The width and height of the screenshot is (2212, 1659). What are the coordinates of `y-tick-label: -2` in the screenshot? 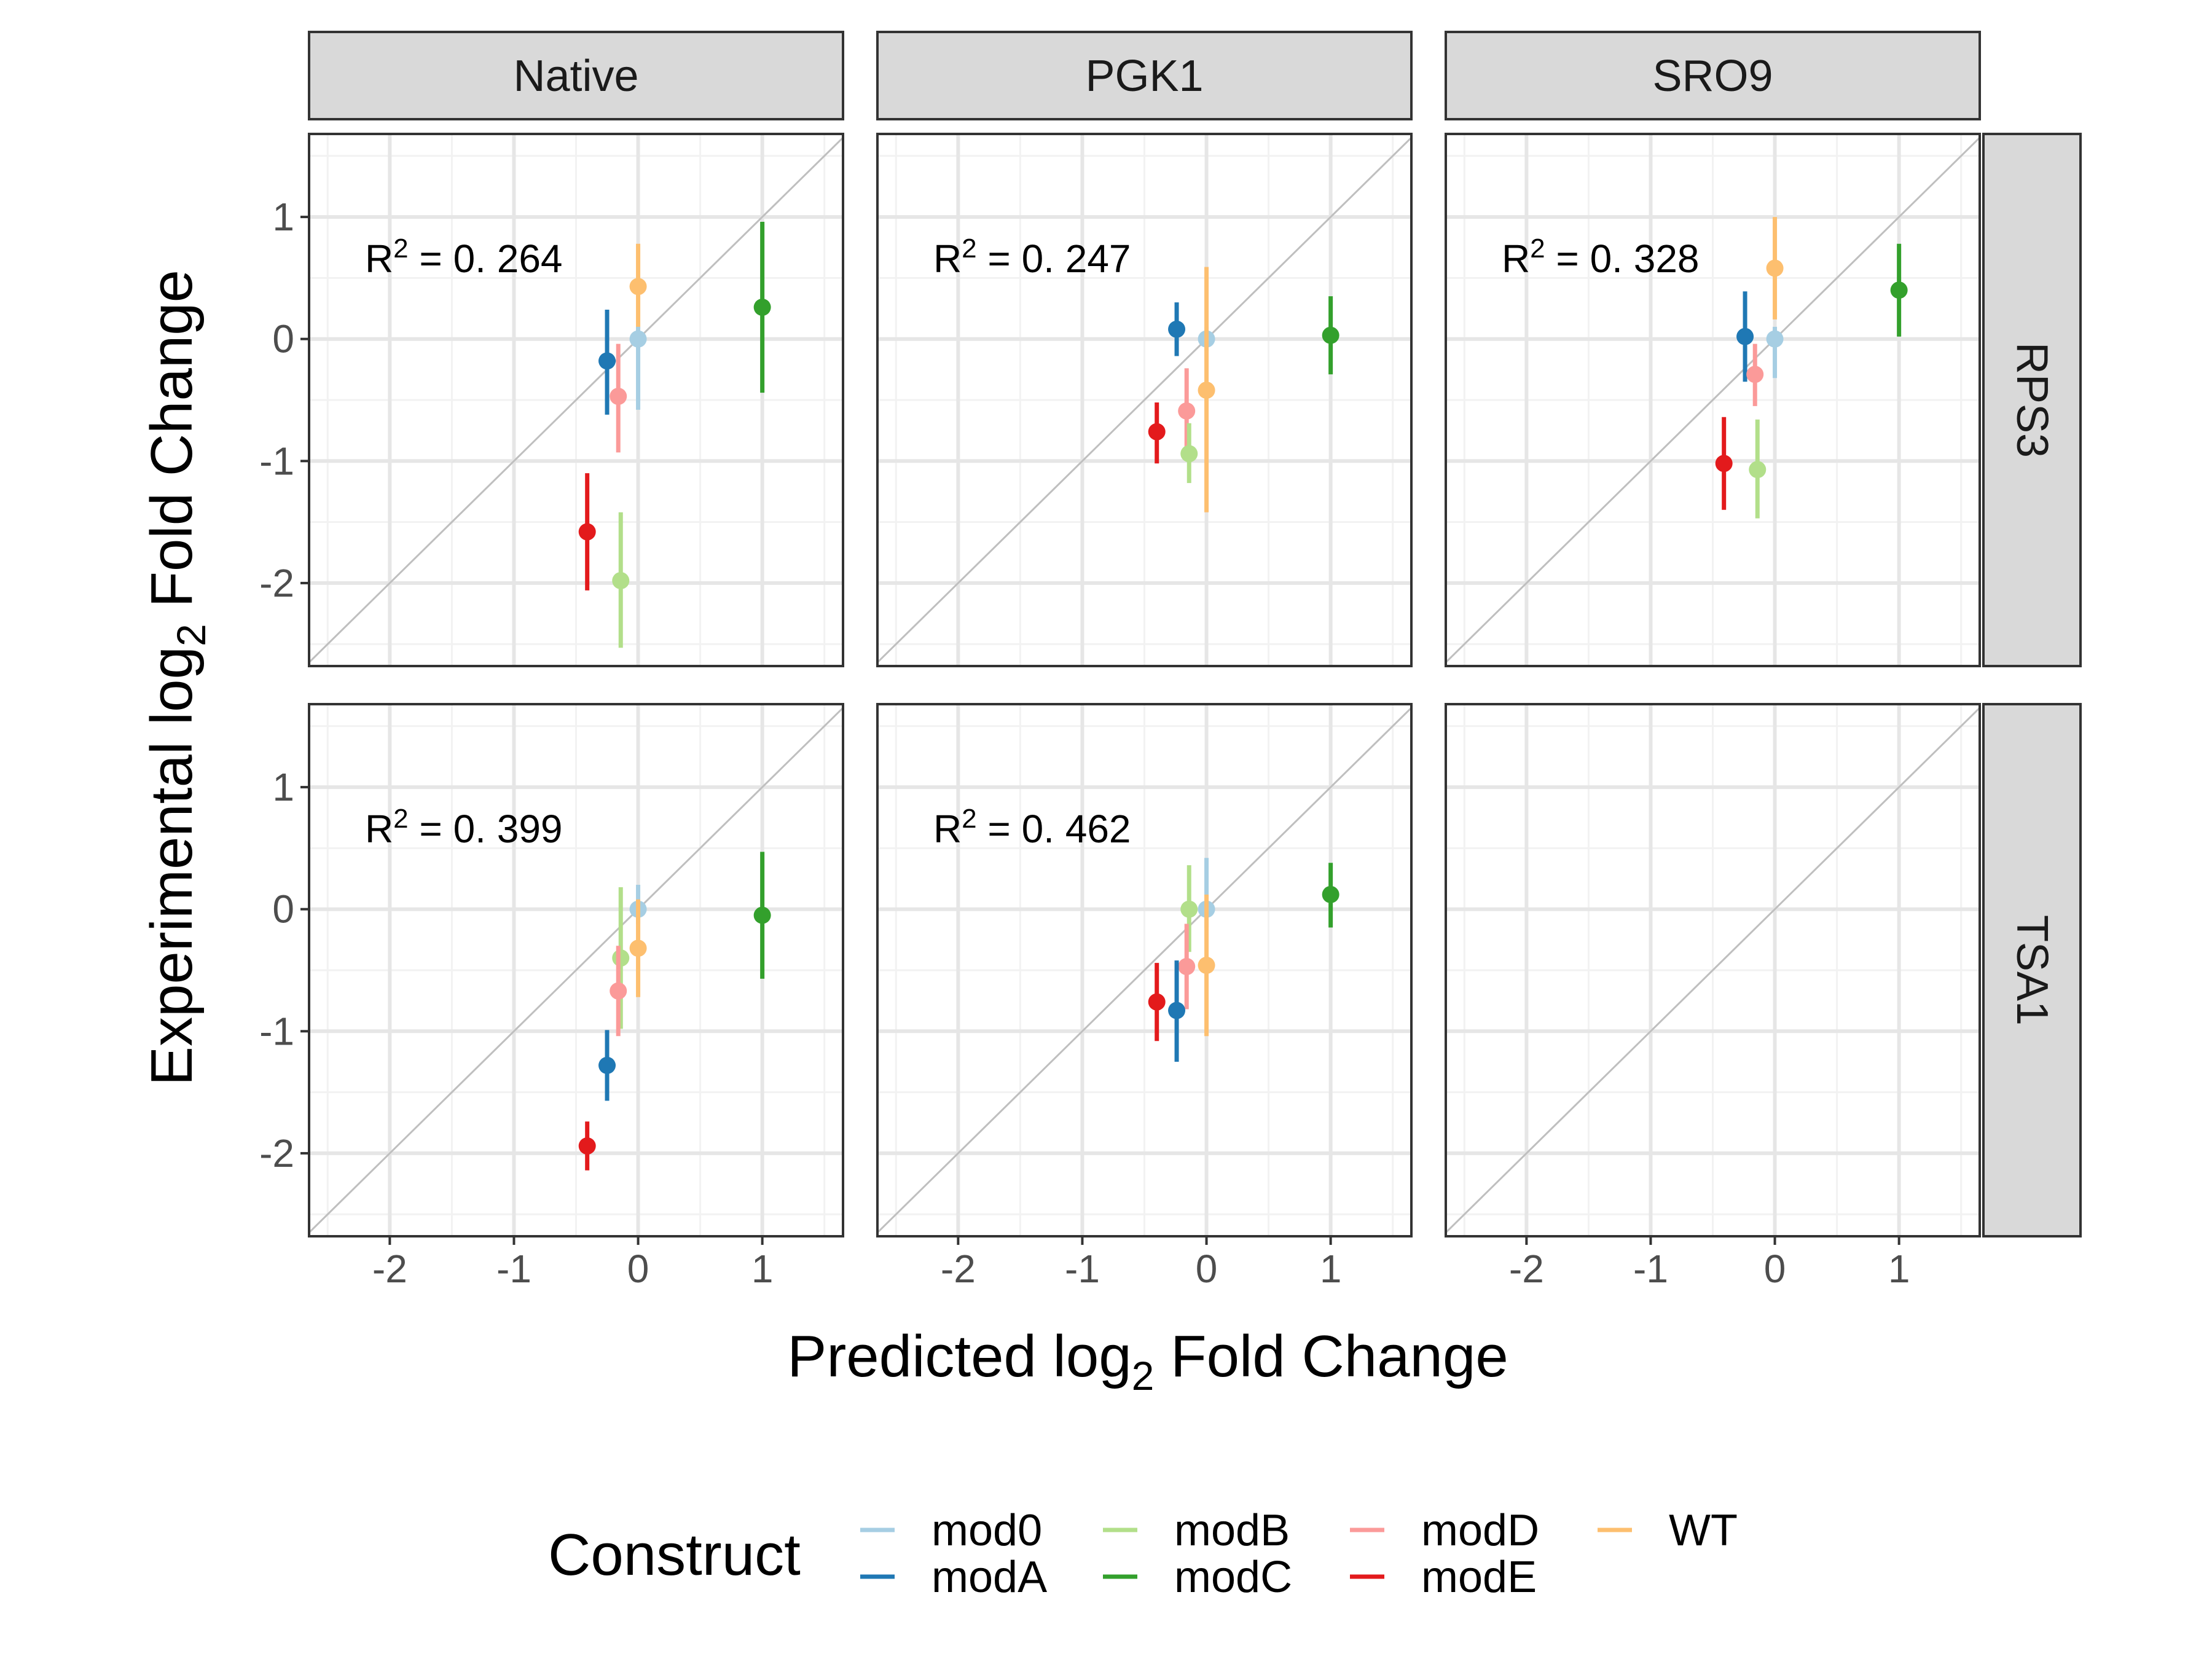 It's located at (276, 583).